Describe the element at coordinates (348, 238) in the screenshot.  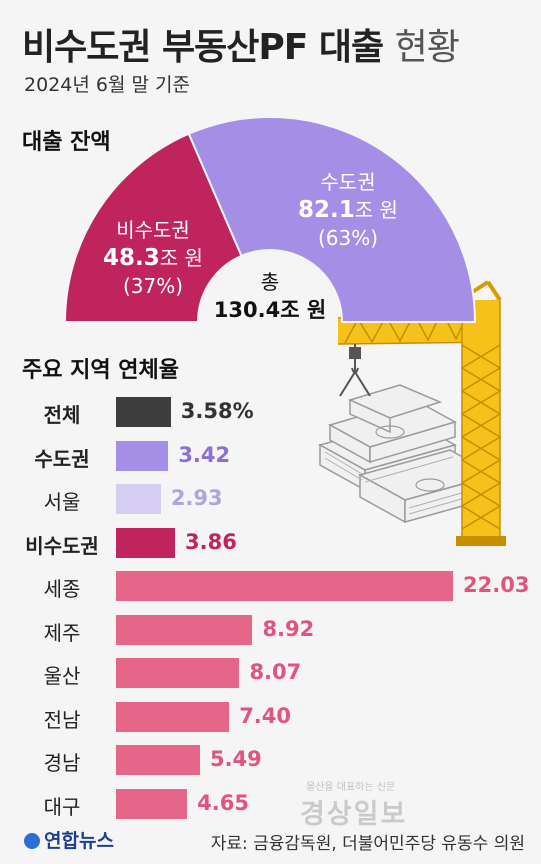
I see `capital-pct: (63%)` at that location.